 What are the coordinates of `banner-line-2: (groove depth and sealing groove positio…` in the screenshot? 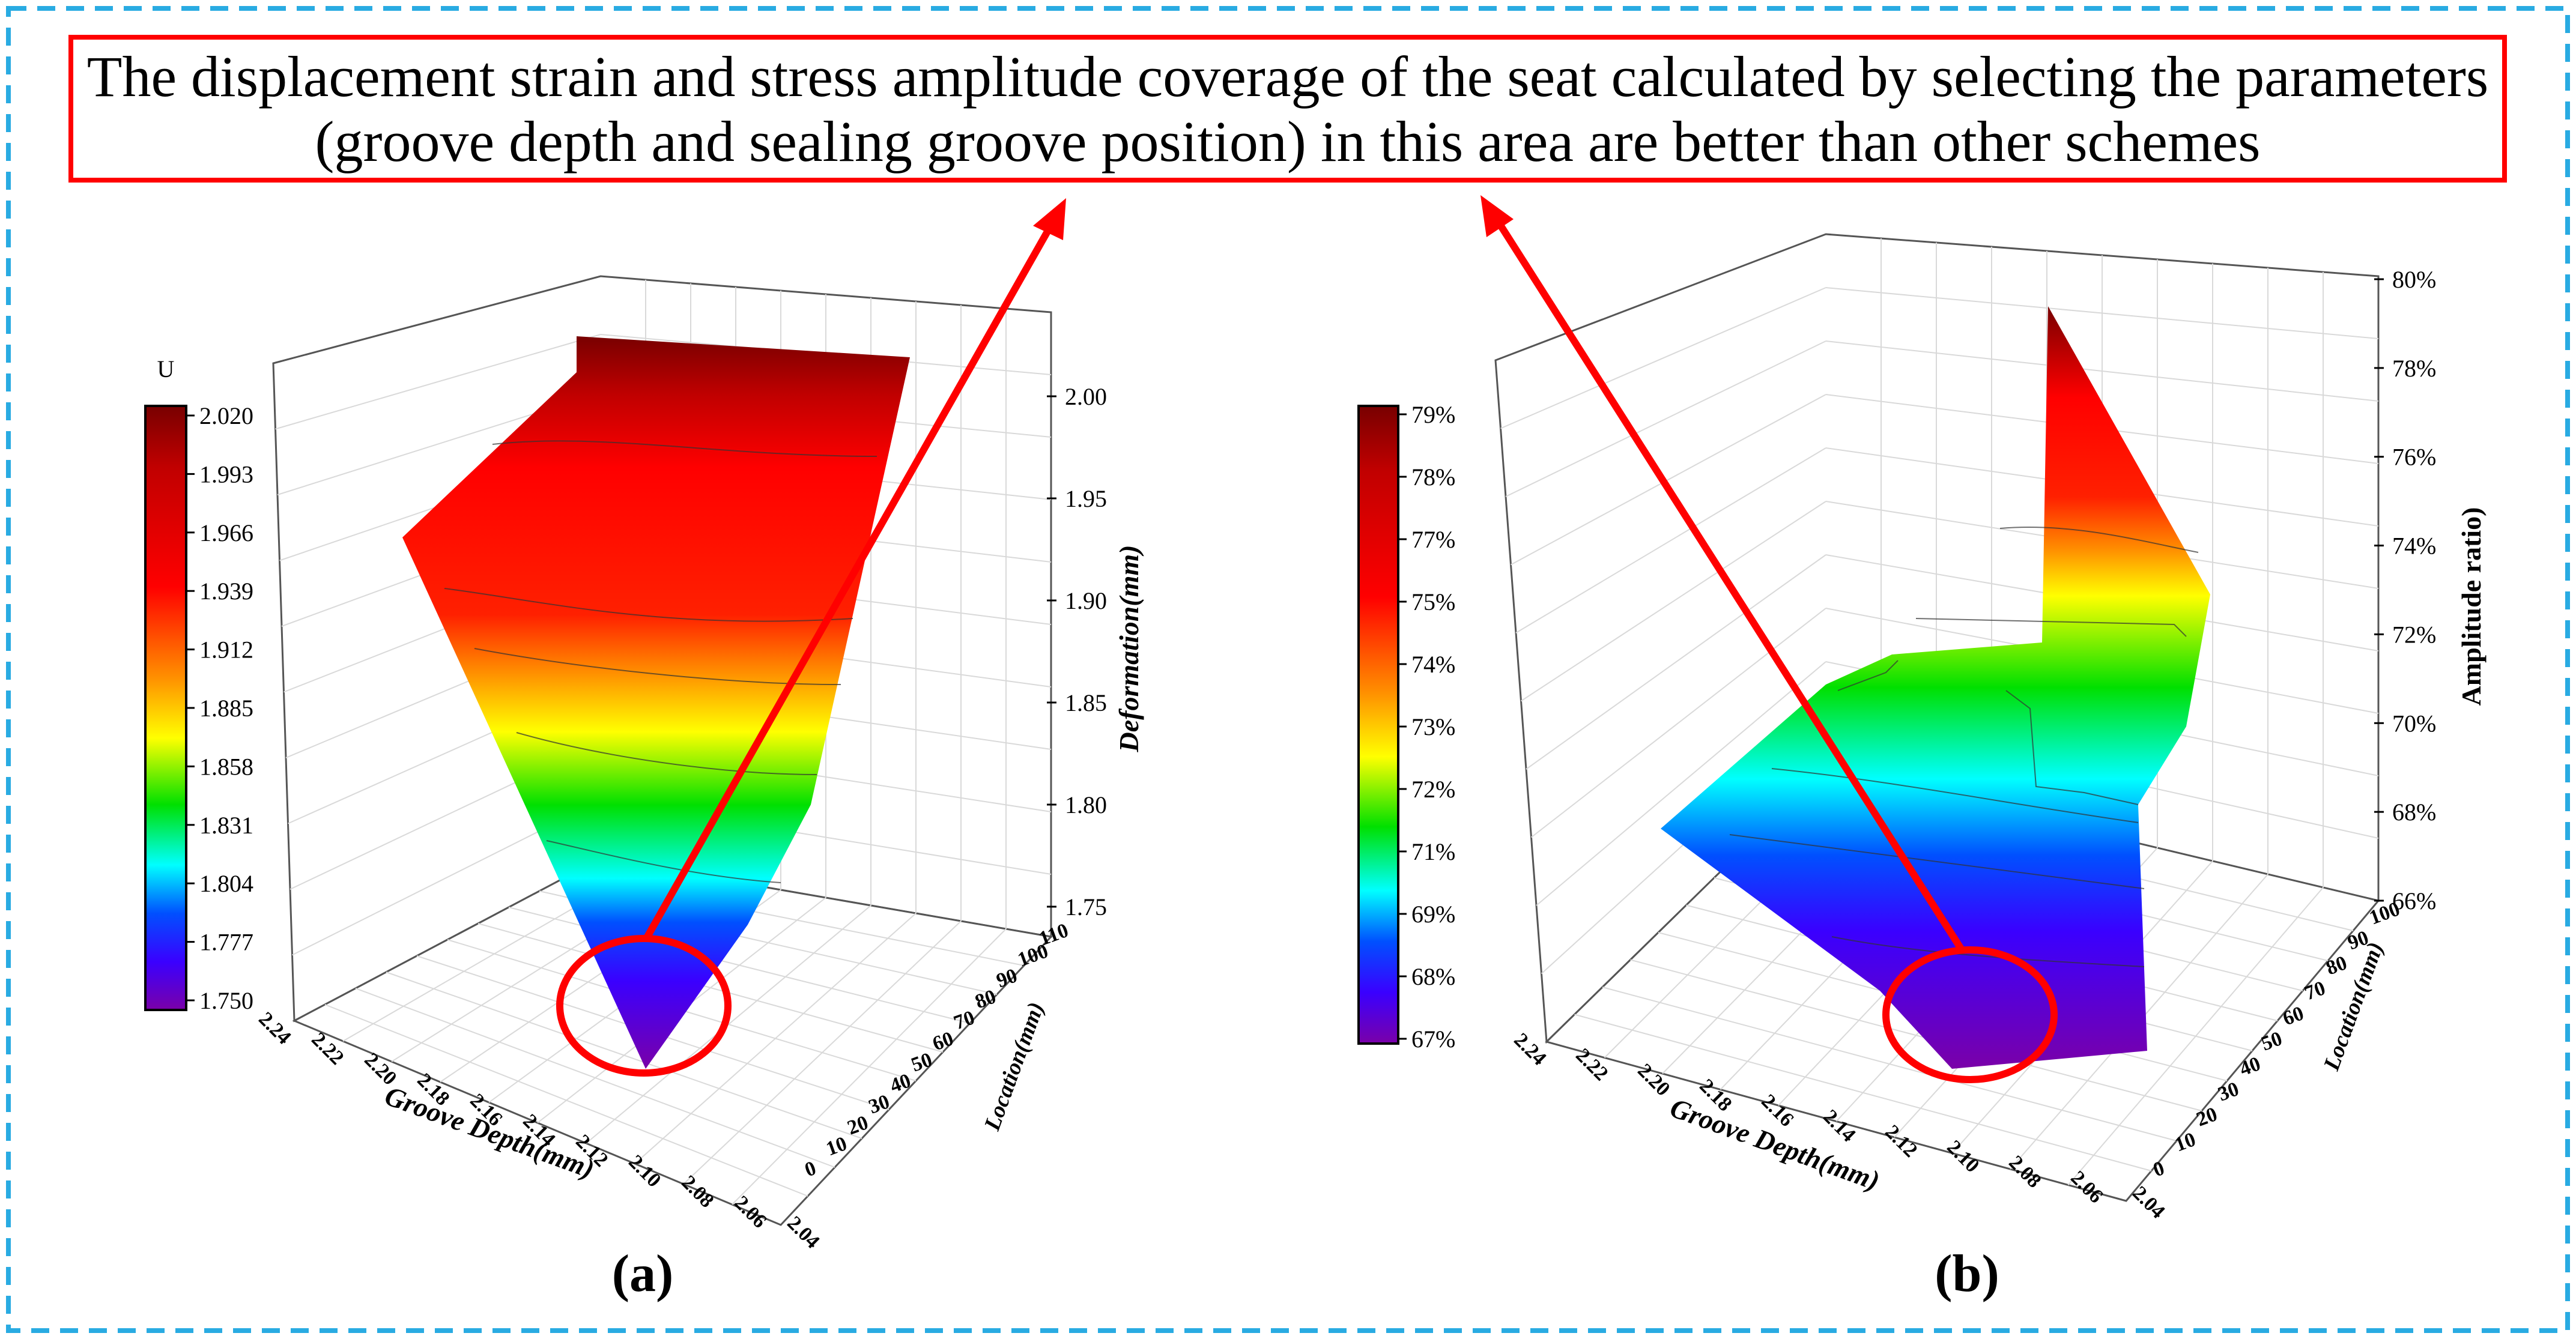 It's located at (1288, 141).